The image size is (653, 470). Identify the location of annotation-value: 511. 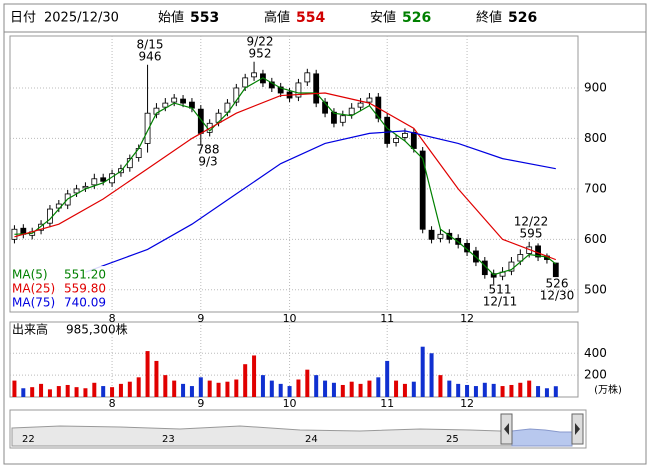
(500, 290).